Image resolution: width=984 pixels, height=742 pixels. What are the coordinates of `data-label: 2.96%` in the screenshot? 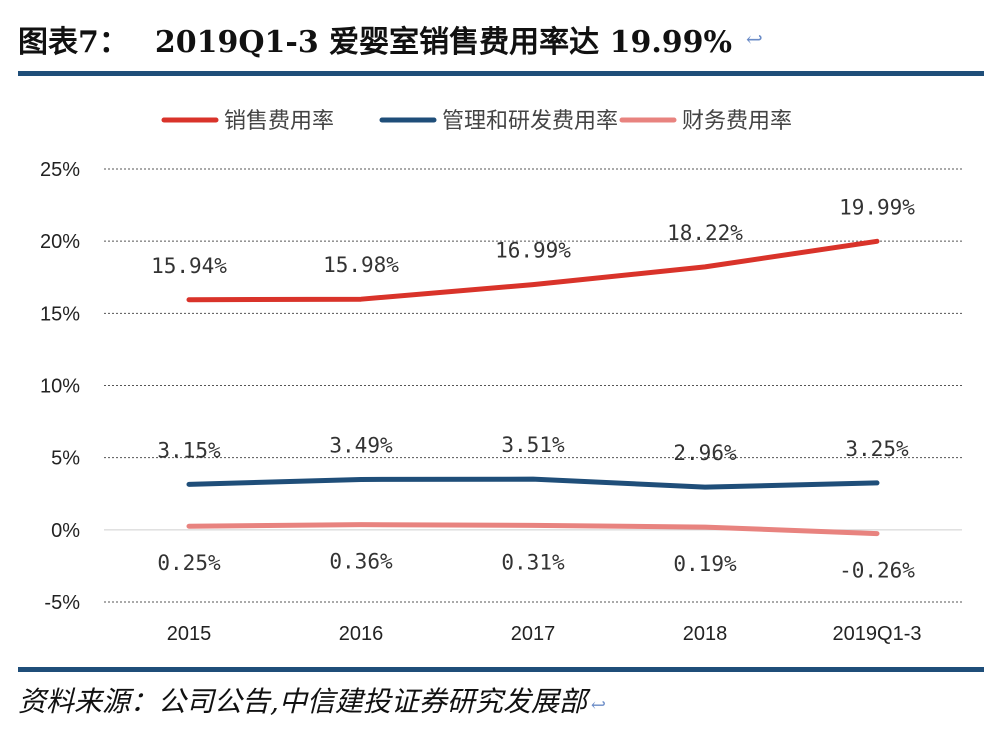 It's located at (705, 453).